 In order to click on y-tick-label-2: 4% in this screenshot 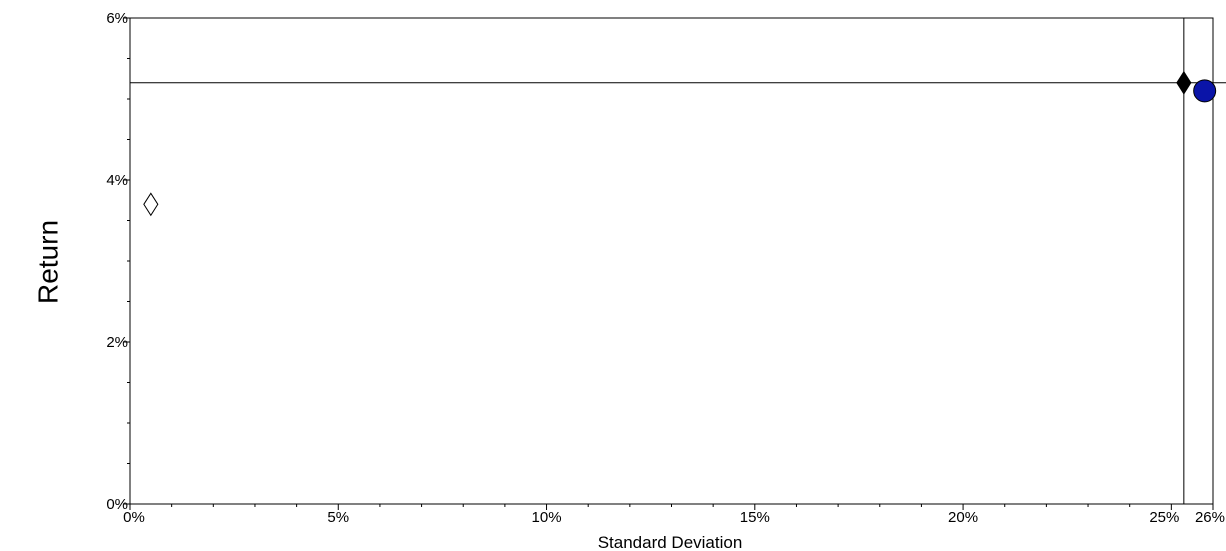, I will do `click(117, 180)`.